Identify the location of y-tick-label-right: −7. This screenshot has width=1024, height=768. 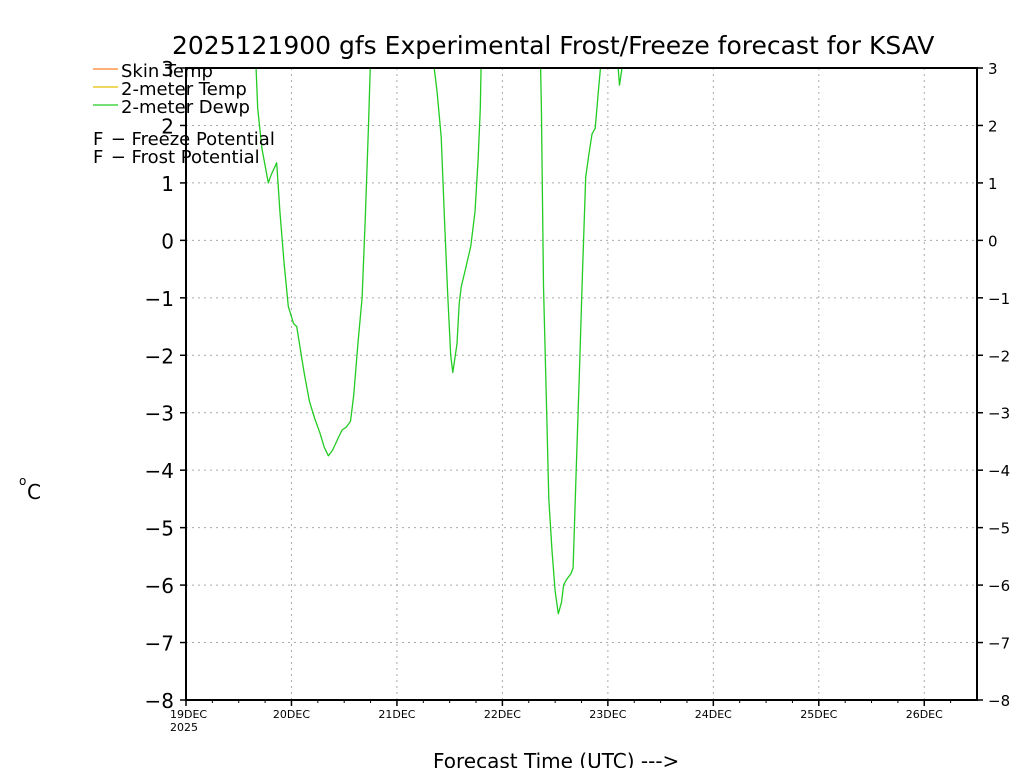
(999, 644).